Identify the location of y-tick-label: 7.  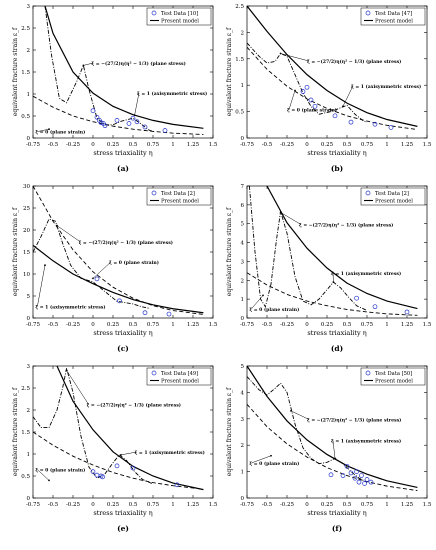
(243, 187).